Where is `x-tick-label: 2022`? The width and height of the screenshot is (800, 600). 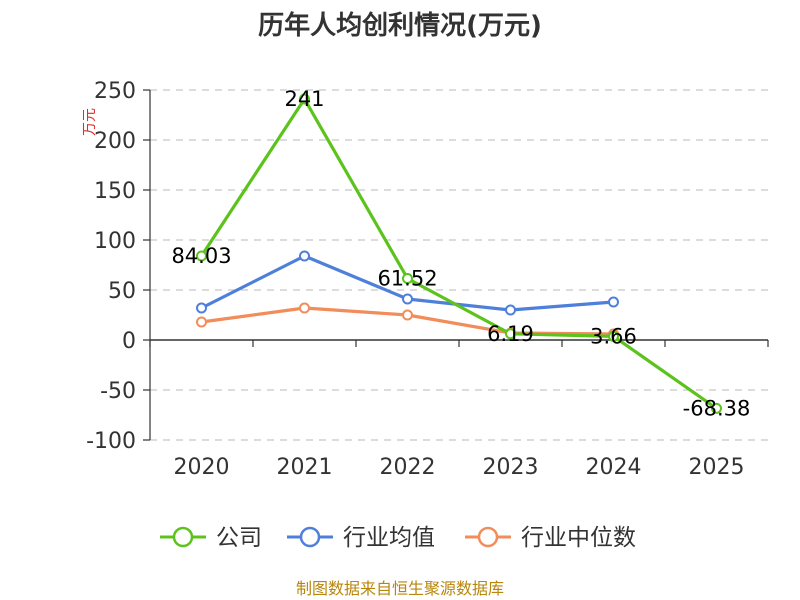 x-tick-label: 2022 is located at coordinates (408, 467).